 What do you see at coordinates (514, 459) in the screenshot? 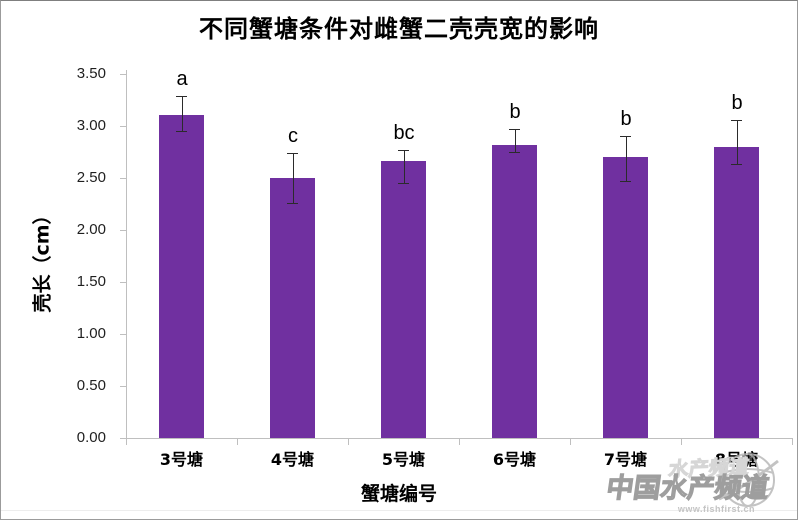
I see `x-tick-label: 6号塘` at bounding box center [514, 459].